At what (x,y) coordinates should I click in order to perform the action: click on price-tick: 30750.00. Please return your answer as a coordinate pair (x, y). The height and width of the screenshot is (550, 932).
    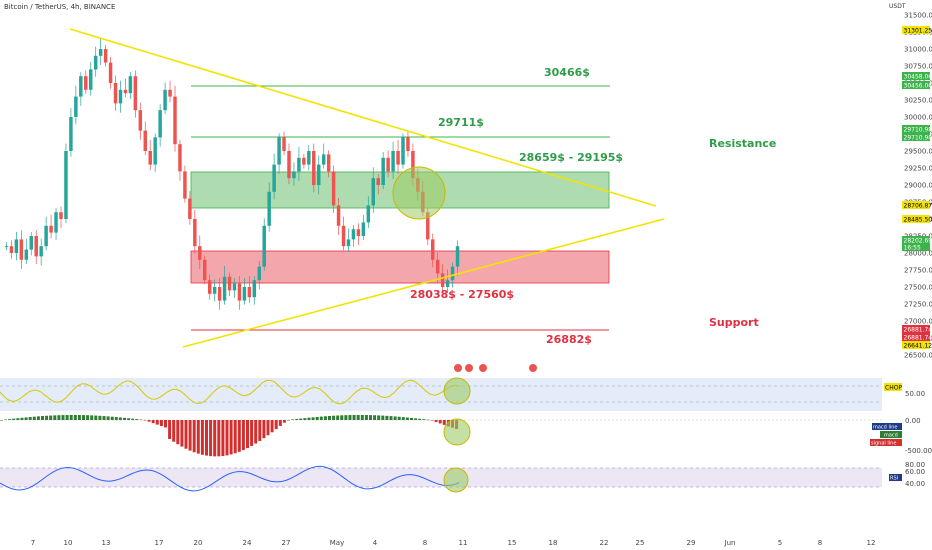
    Looking at the image, I should click on (918, 67).